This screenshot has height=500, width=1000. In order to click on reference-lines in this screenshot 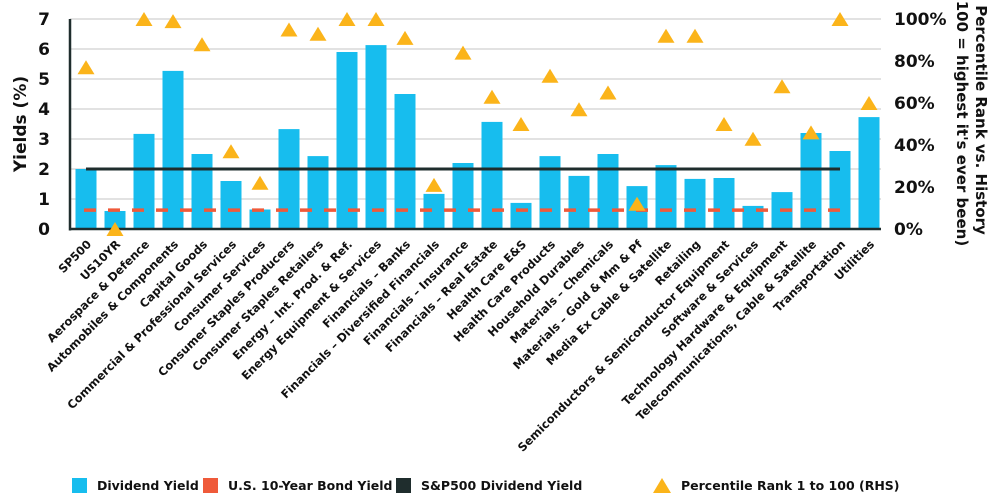, I will do `click(462, 189)`.